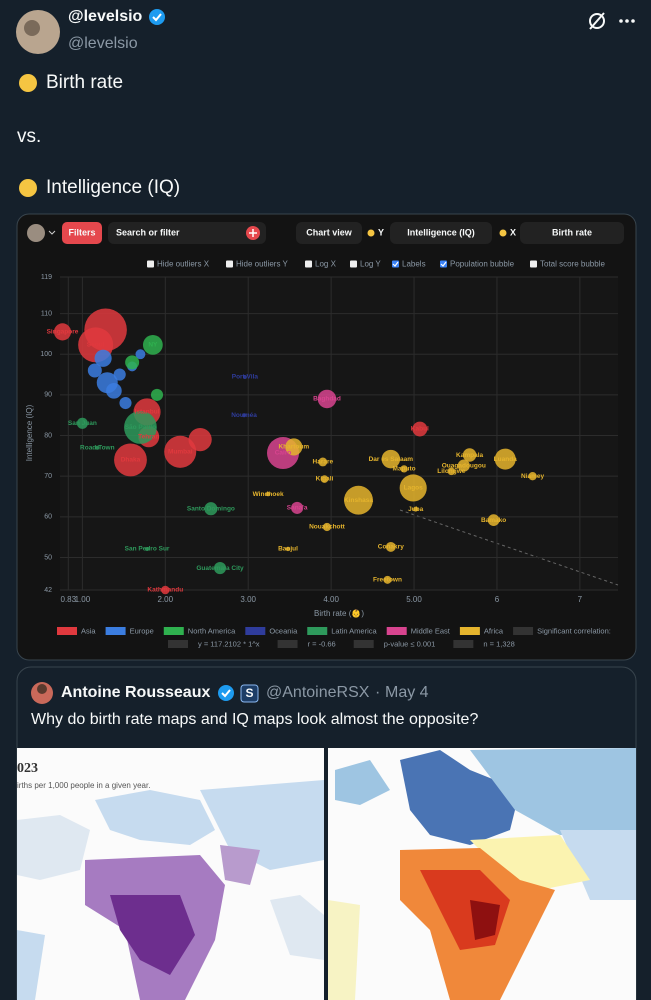  I want to click on point-label: Kigali, so click(325, 479).